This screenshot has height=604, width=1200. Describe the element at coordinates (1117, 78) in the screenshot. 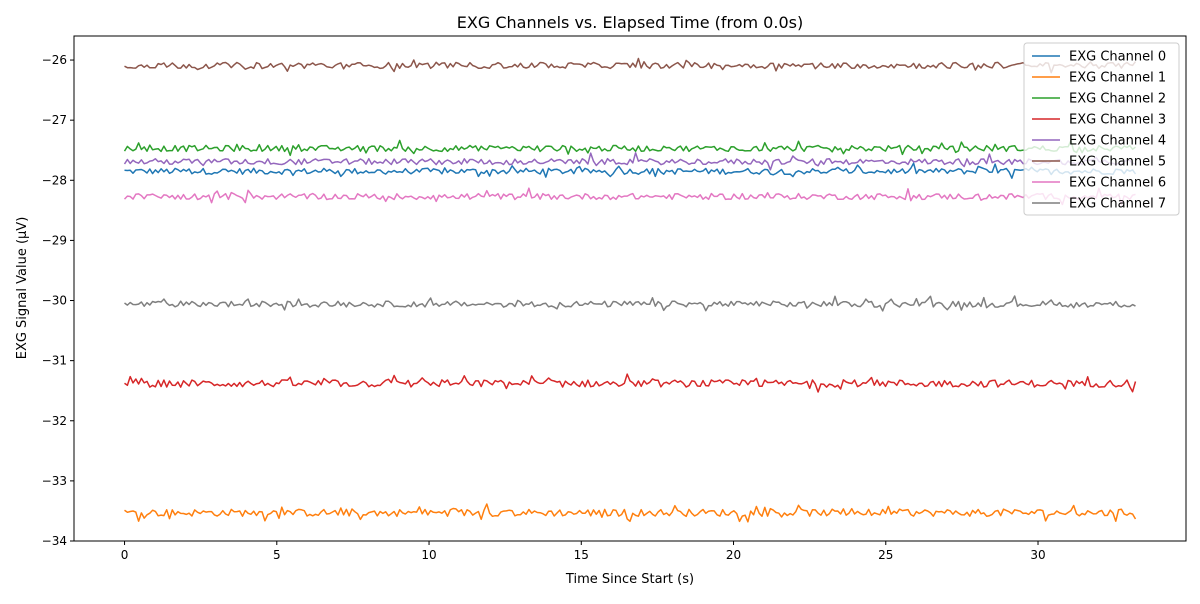

I see `legend-label: EXG Channel 1` at that location.